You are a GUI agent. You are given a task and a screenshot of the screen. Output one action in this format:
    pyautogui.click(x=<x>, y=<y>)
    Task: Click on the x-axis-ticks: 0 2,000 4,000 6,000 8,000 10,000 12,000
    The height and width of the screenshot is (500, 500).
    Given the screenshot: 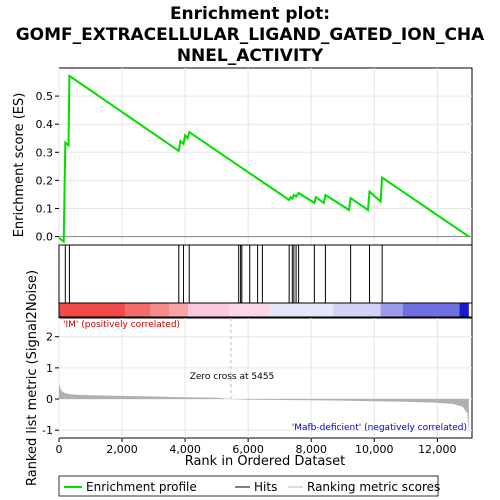 What is the action you would take?
    pyautogui.click(x=256, y=447)
    